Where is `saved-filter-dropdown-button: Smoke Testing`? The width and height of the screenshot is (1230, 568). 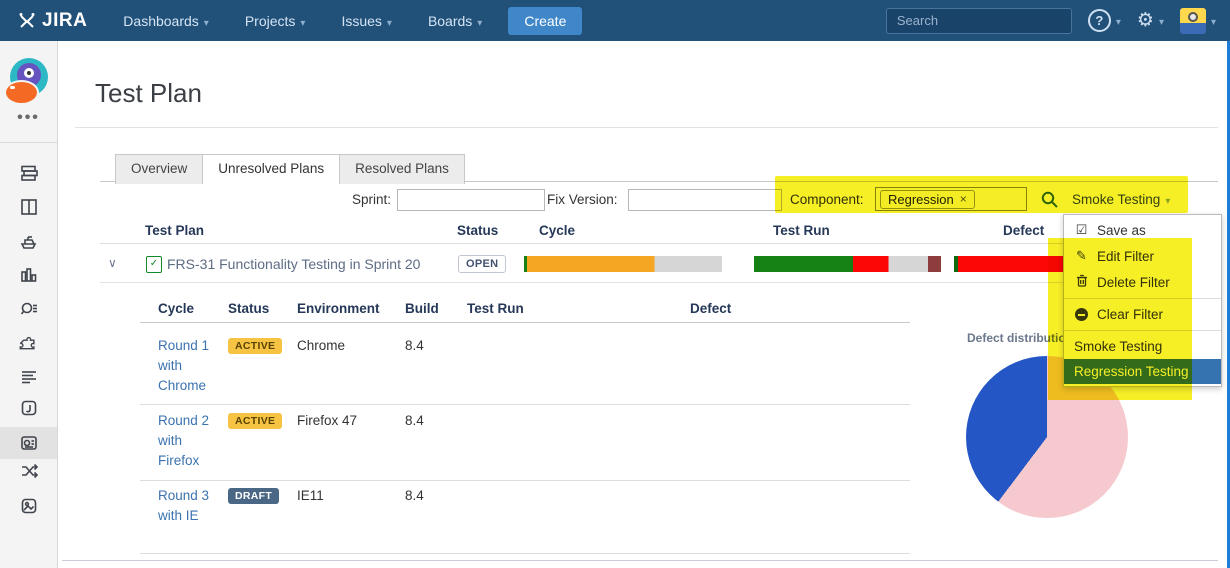 saved-filter-dropdown-button: Smoke Testing is located at coordinates (1121, 199).